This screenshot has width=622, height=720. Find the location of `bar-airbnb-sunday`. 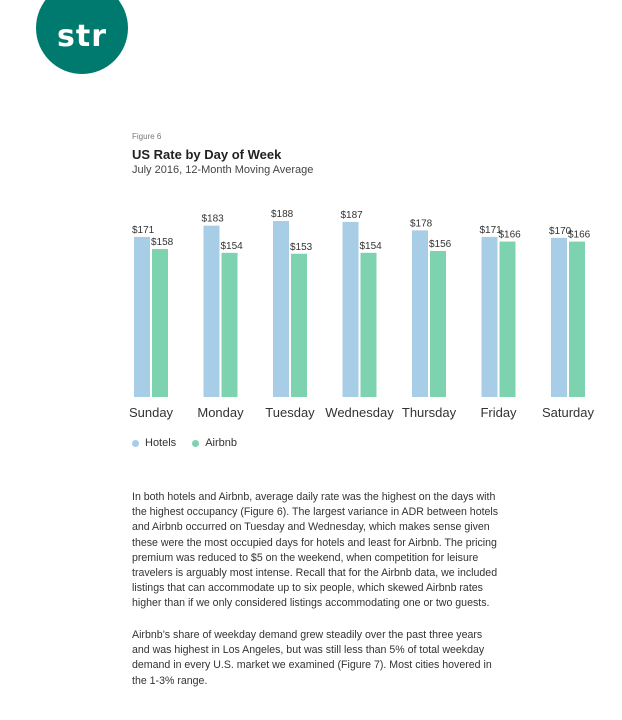

bar-airbnb-sunday is located at coordinates (160, 323).